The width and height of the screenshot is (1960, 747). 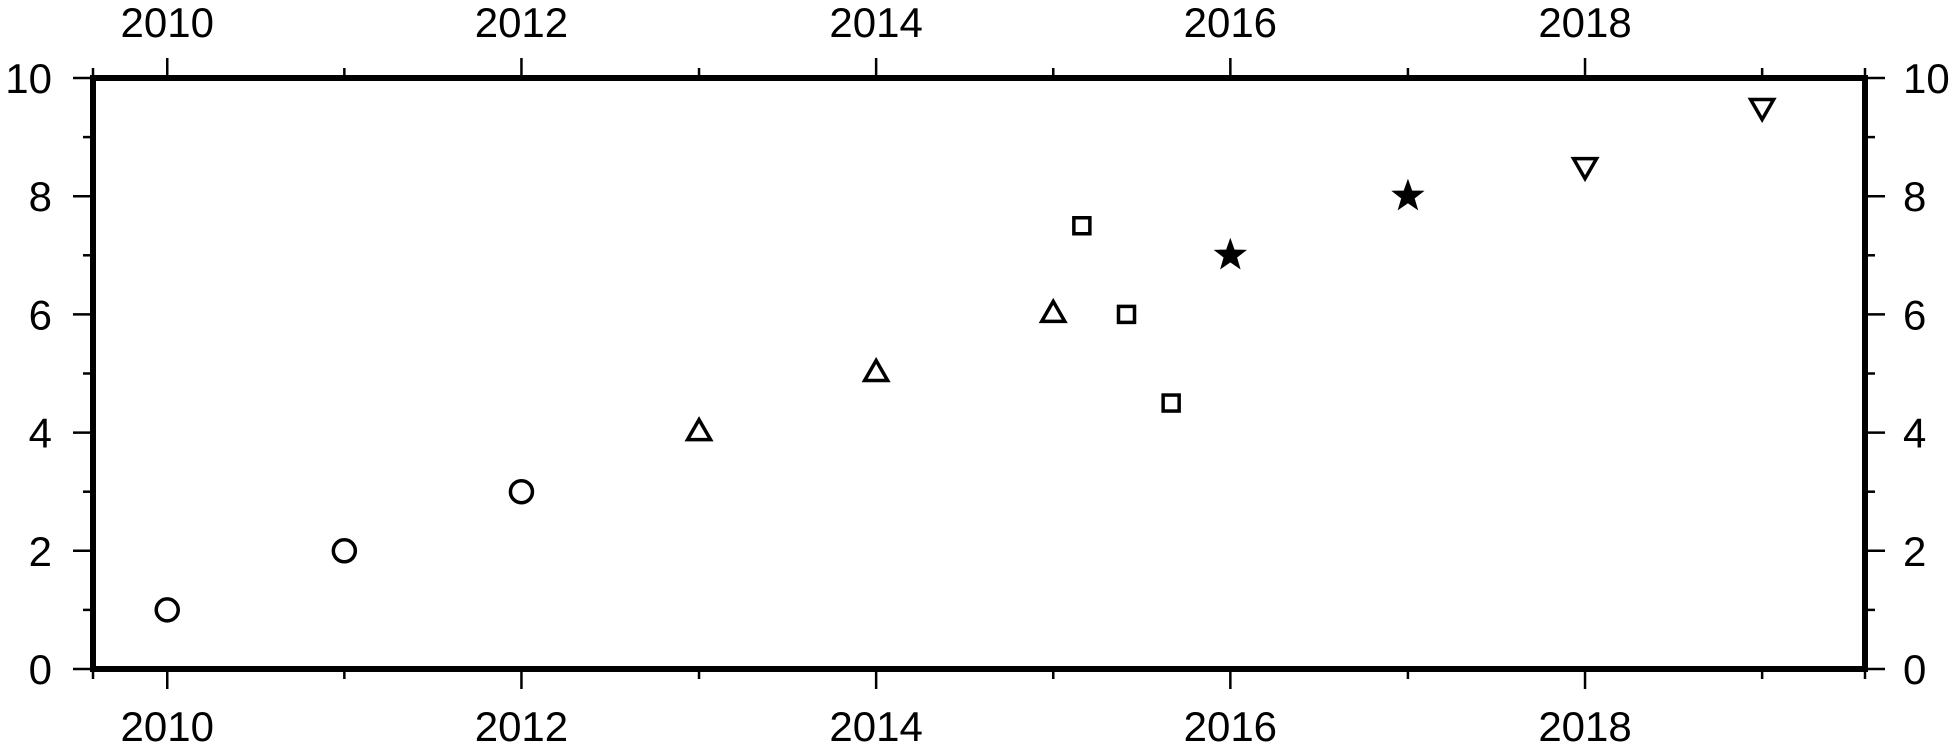 I want to click on x-tick-label-top: 2012, so click(x=521, y=23).